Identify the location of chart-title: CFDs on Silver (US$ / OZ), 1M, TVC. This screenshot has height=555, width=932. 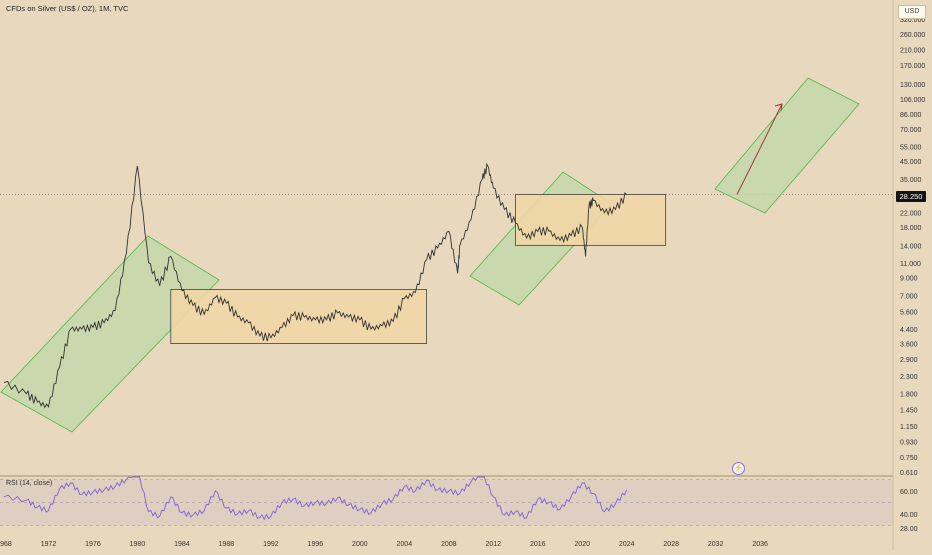
(67, 8).